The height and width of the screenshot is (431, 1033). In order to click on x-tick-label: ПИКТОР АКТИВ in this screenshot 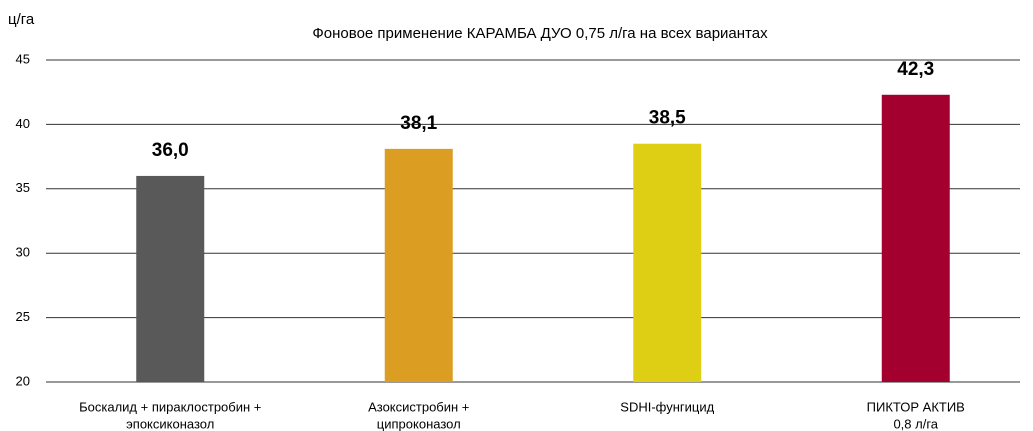, I will do `click(916, 406)`.